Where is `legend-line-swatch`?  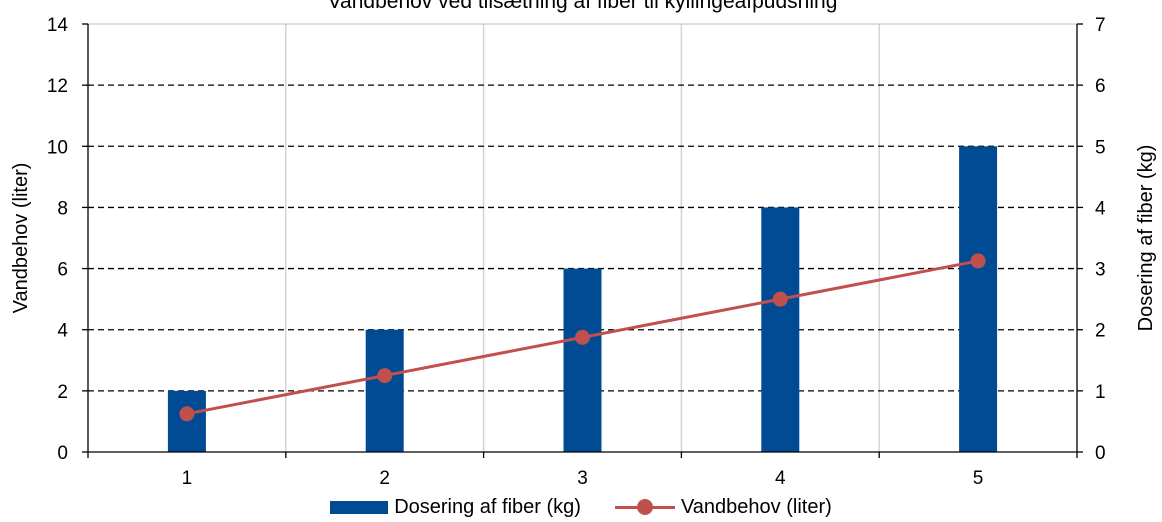
legend-line-swatch is located at coordinates (644, 507).